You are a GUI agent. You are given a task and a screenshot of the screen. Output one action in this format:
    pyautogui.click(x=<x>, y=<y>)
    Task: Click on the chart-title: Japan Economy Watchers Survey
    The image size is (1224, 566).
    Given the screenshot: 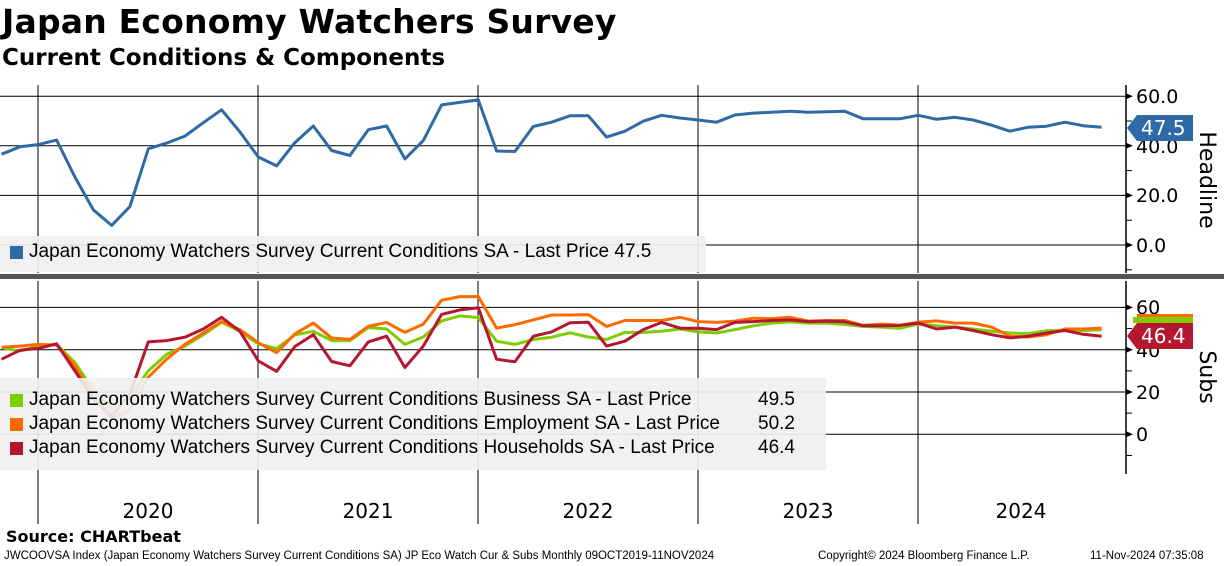 What is the action you would take?
    pyautogui.click(x=309, y=21)
    